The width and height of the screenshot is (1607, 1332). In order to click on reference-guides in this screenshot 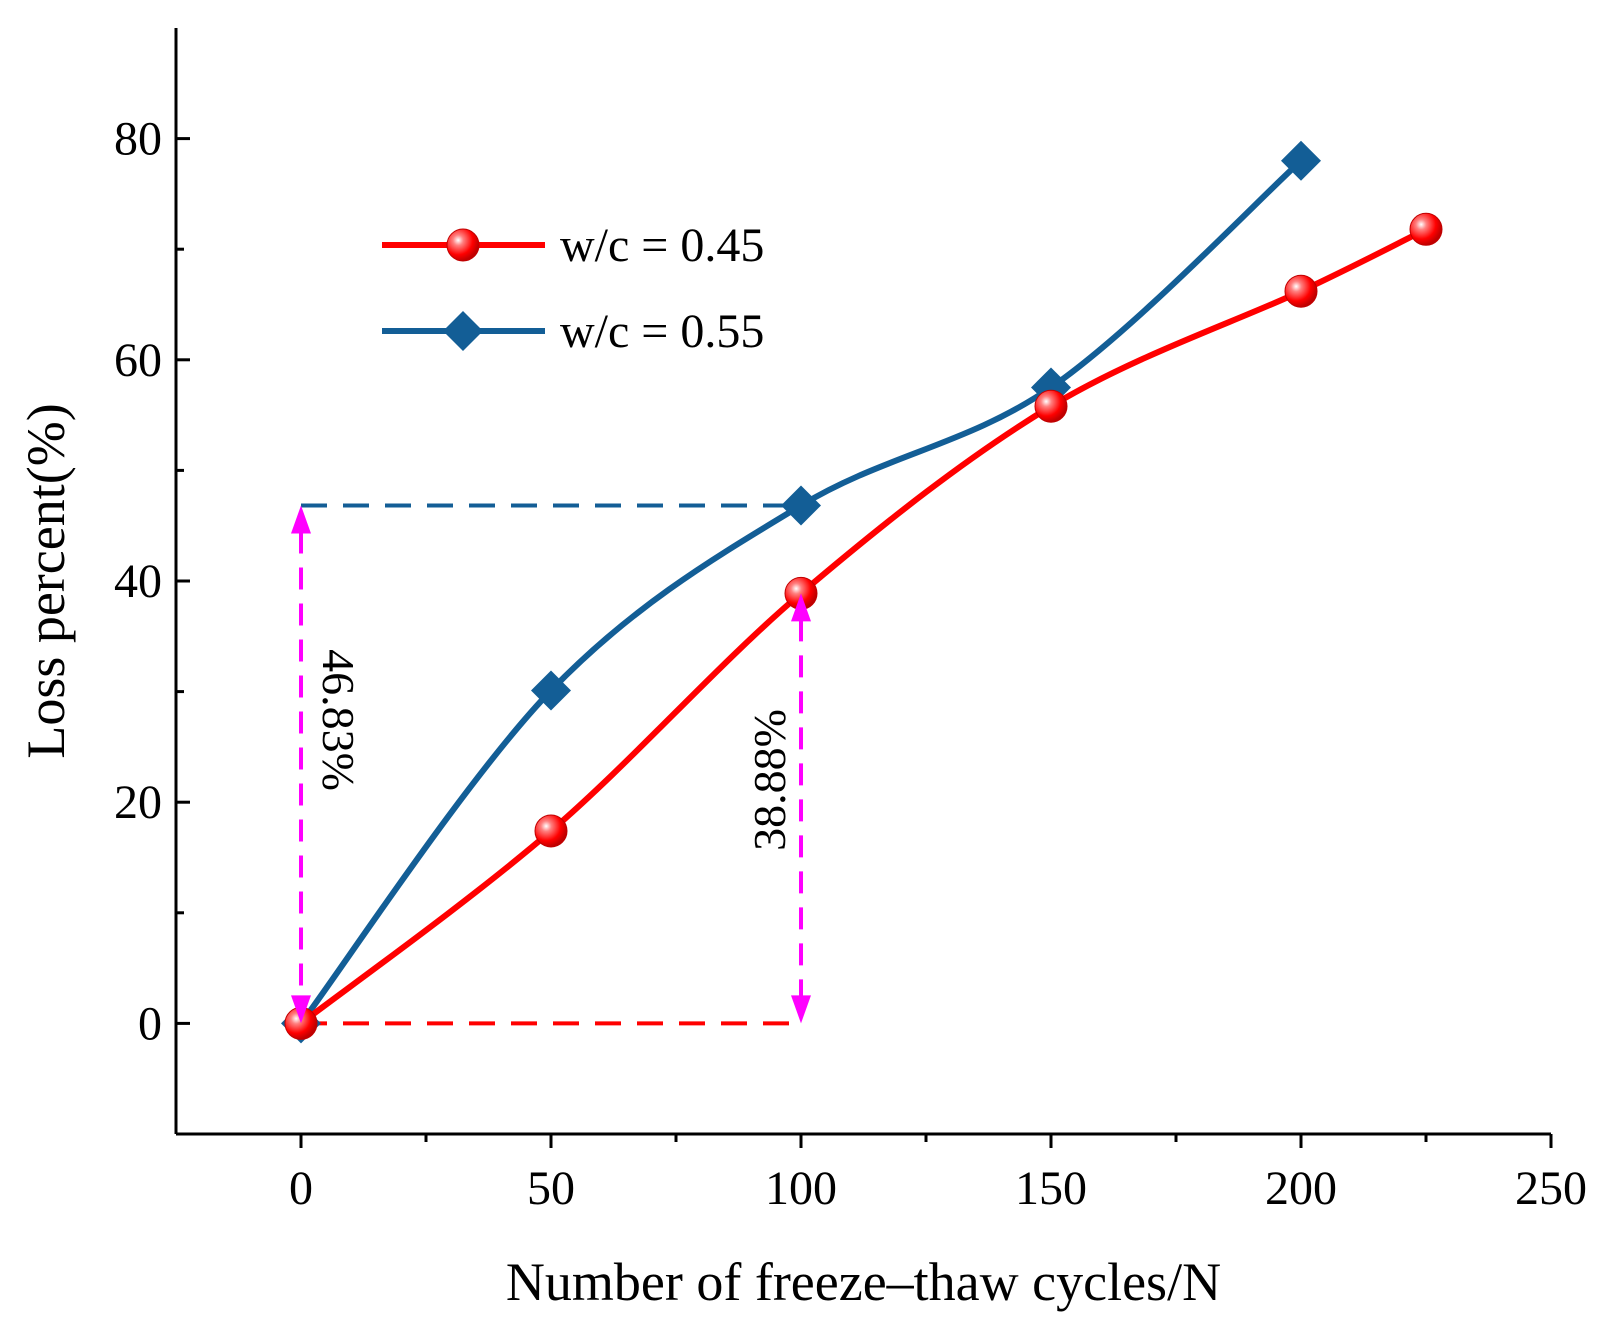, I will do `click(551, 764)`.